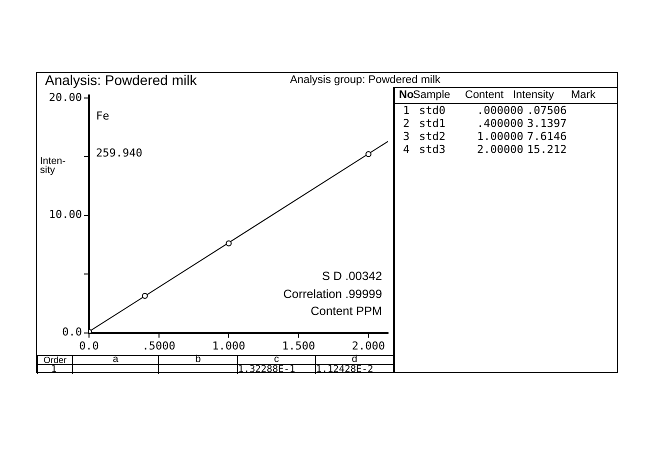 The image size is (645, 457). What do you see at coordinates (547, 149) in the screenshot?
I see `text: 15.212` at bounding box center [547, 149].